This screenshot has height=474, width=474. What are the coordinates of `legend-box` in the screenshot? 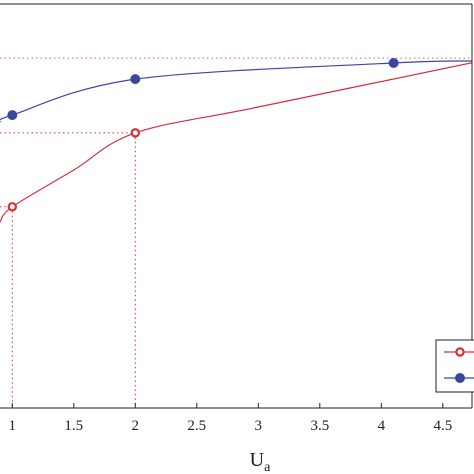 It's located at (454, 366).